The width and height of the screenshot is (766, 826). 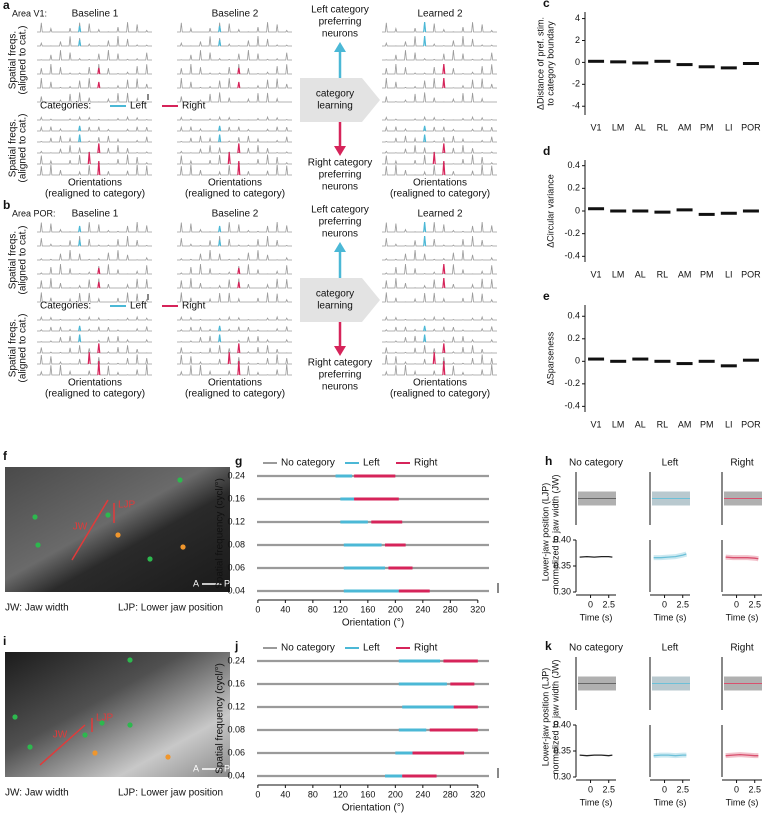 I want to click on y-axis-label: normalized to jaw width (JW), so click(x=555, y=716).